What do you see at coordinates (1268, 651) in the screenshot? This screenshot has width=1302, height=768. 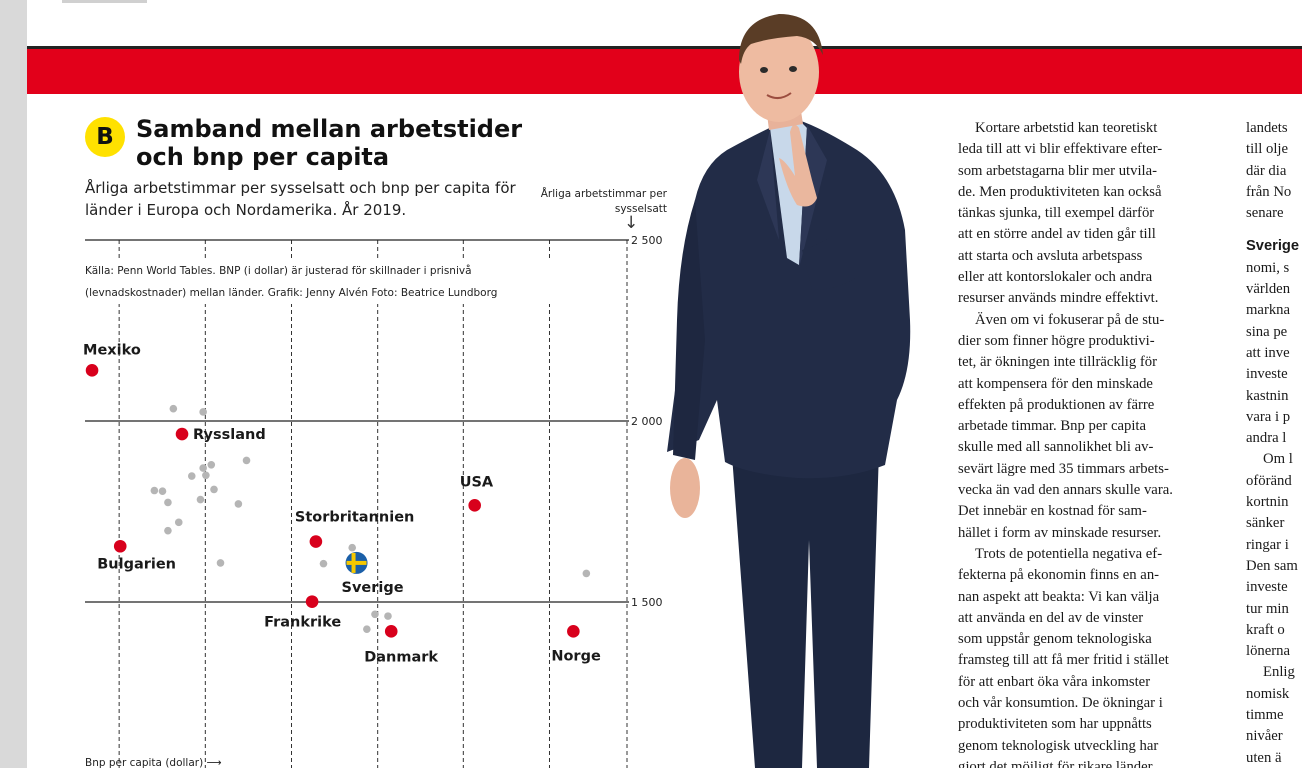 I see `article-line: lönerna` at bounding box center [1268, 651].